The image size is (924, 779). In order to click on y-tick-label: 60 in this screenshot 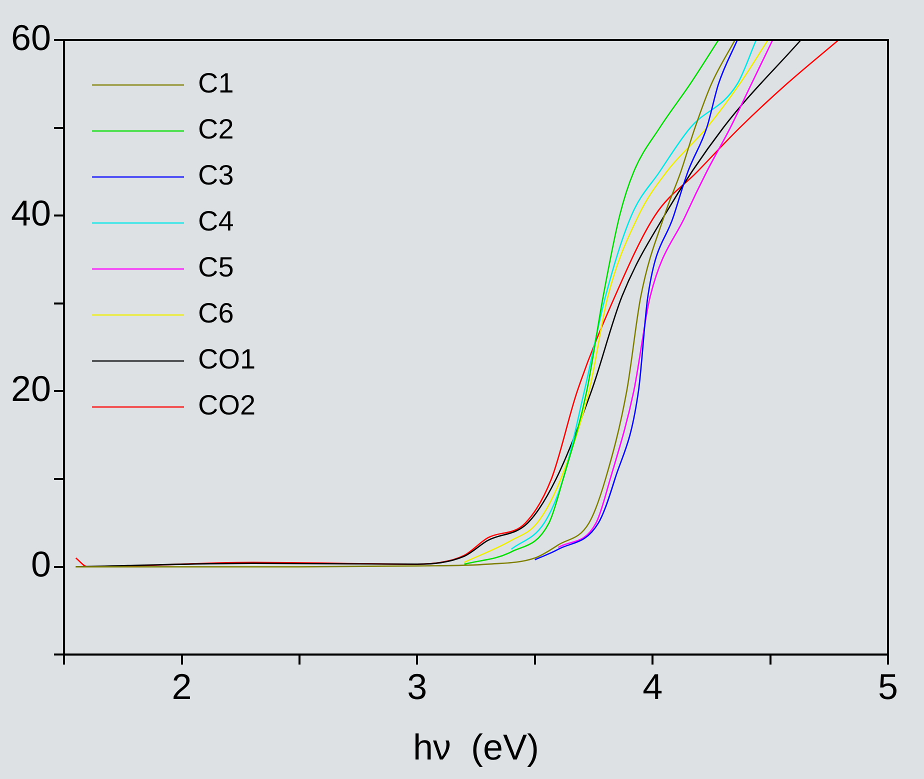, I will do `click(31, 37)`.